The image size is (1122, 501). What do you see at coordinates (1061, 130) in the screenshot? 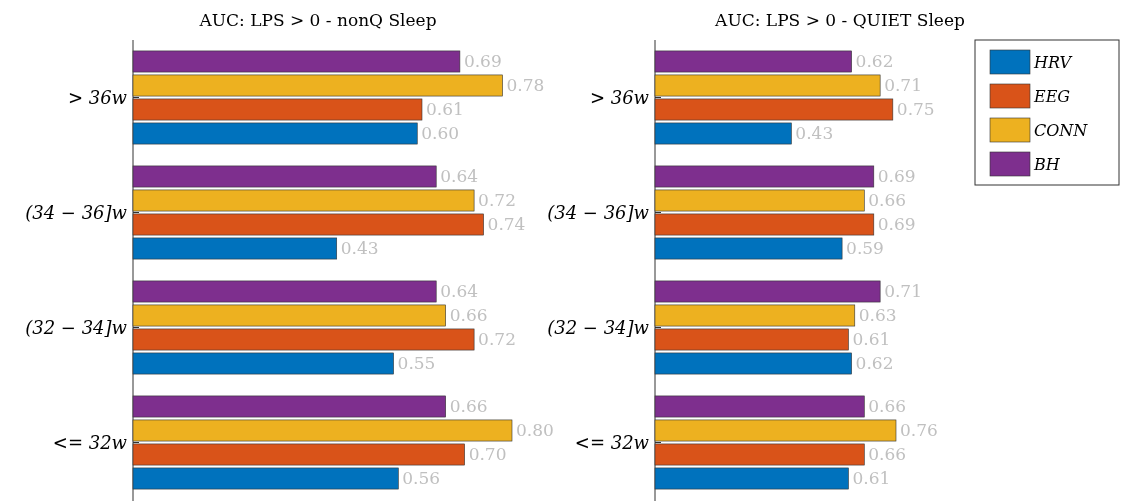
I see `legend-label: CONN` at bounding box center [1061, 130].